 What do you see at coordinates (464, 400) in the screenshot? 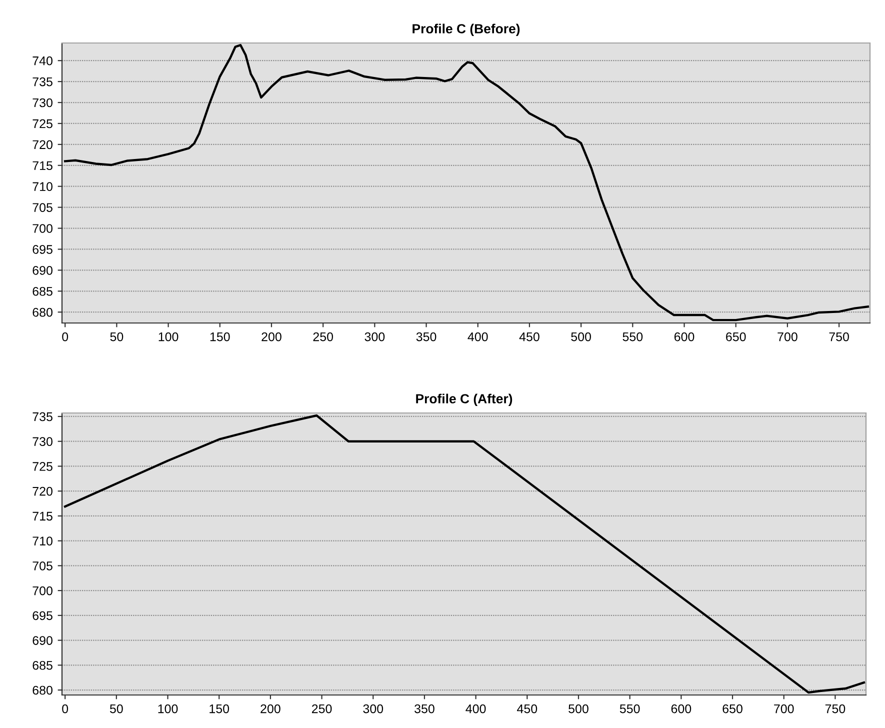
I see `chart-title: Profile C (After)` at bounding box center [464, 400].